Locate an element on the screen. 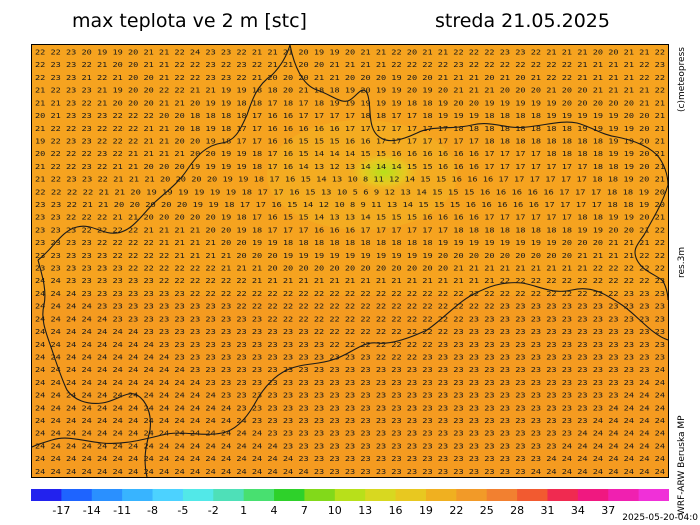  legend-tick-label: -14 is located at coordinates (91, 510).